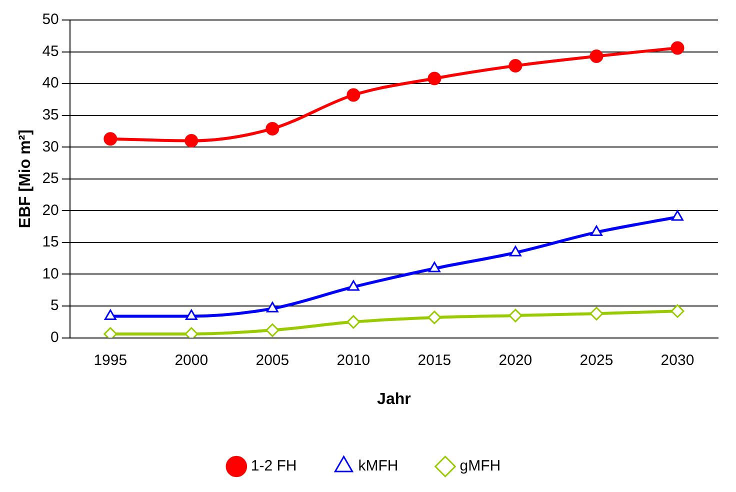 This screenshot has width=736, height=492. What do you see at coordinates (50, 210) in the screenshot?
I see `y-tick-label: 20` at bounding box center [50, 210].